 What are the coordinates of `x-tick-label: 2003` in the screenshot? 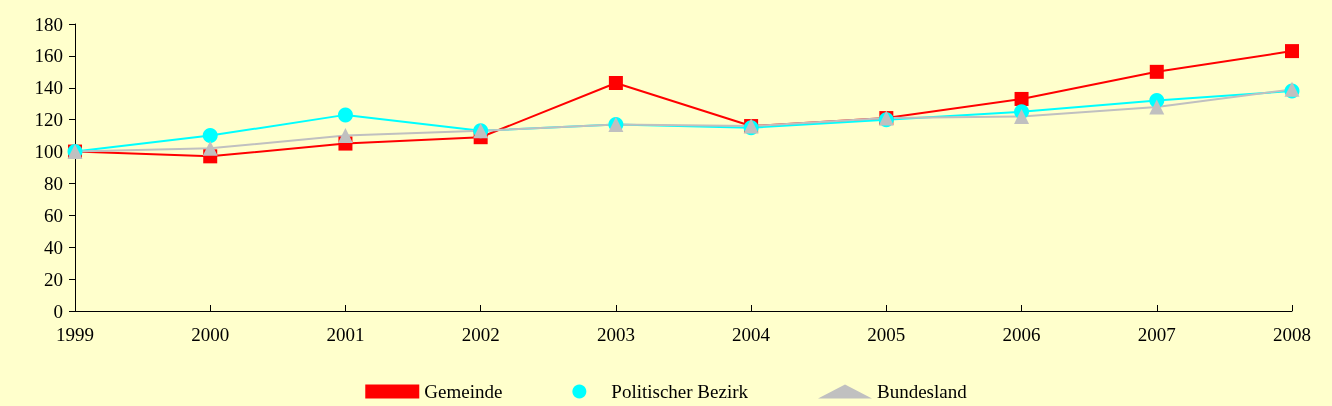 It's located at (615, 334).